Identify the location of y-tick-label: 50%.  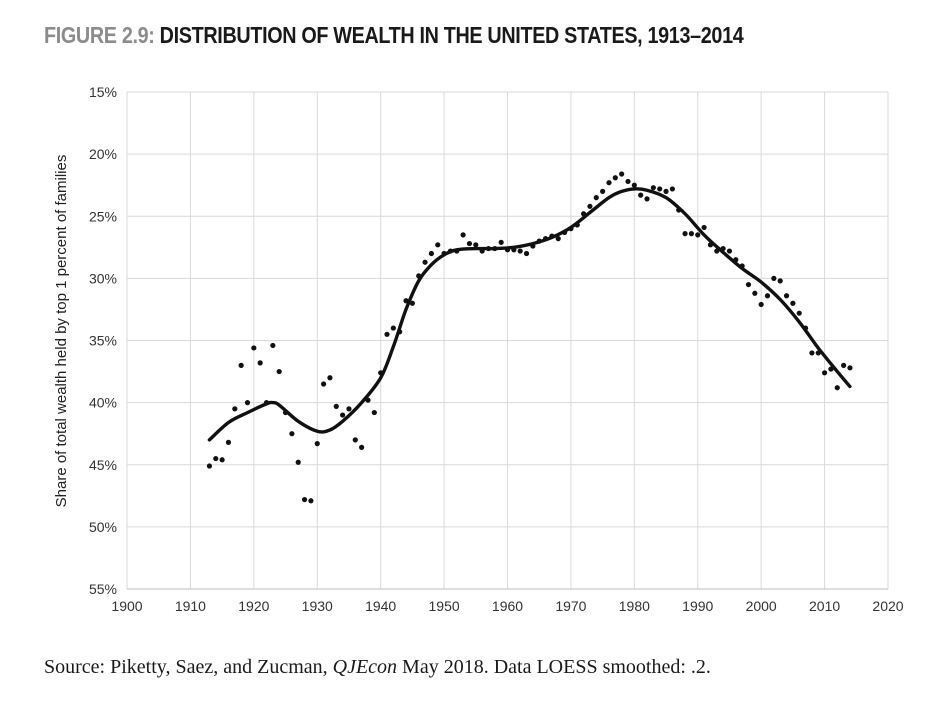
(103, 527).